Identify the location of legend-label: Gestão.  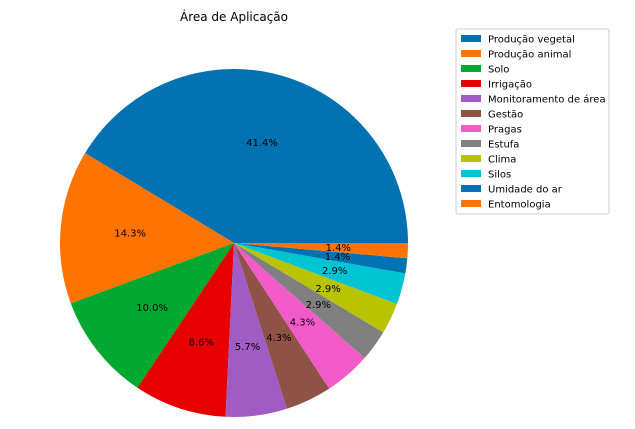
(505, 115).